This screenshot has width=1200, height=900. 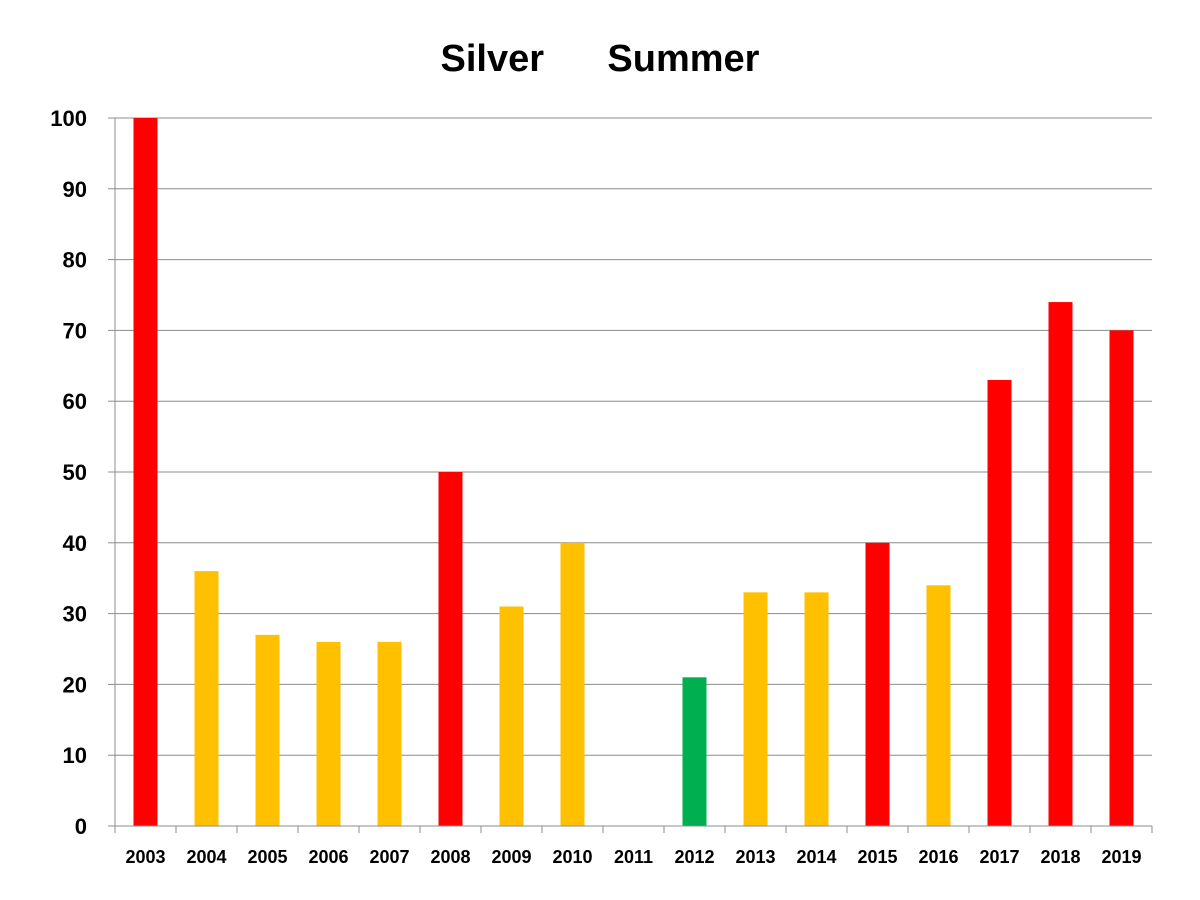 What do you see at coordinates (450, 857) in the screenshot?
I see `x-tick-label: 2008` at bounding box center [450, 857].